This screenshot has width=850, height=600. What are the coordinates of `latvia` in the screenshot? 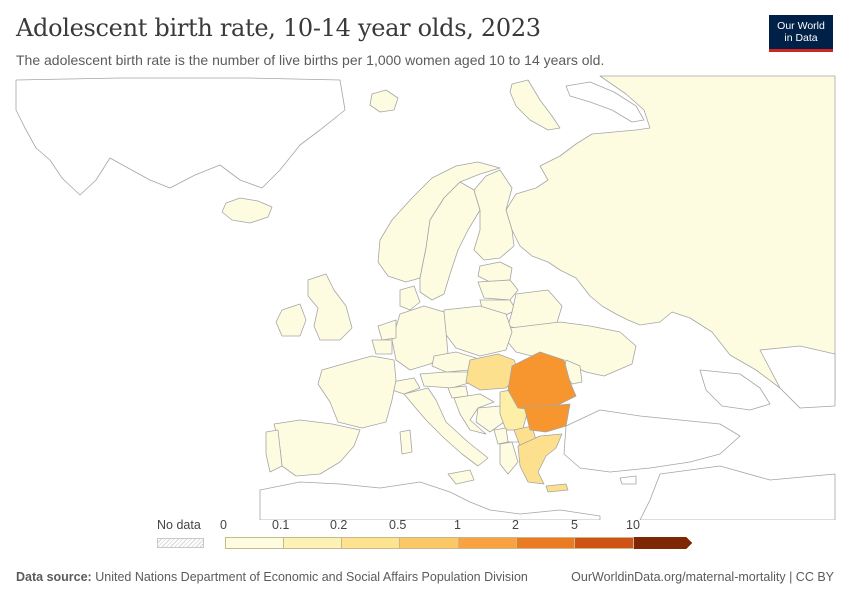 It's located at (498, 290).